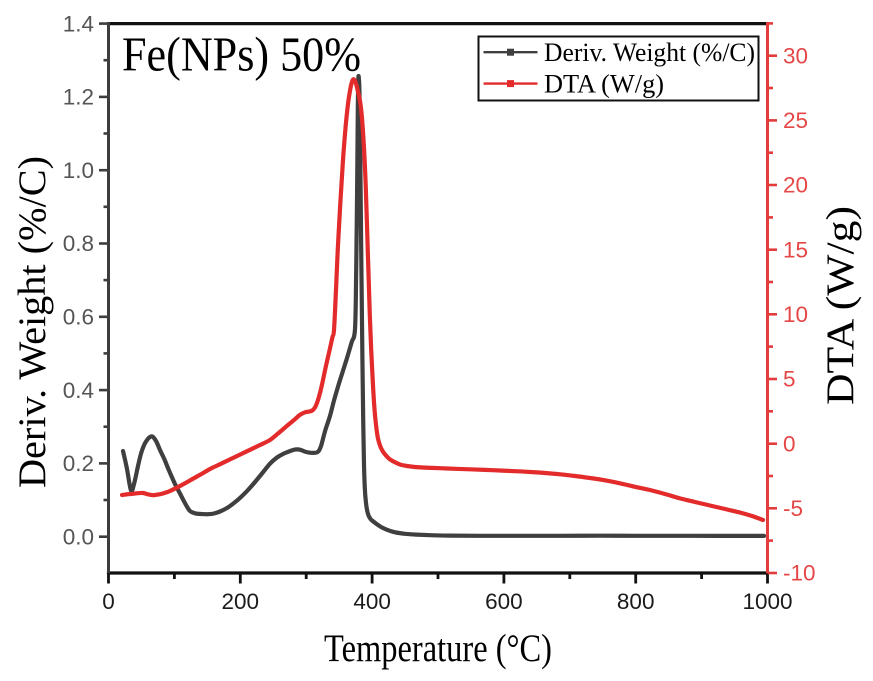 This screenshot has width=873, height=681. I want to click on svg-text: 800, so click(636, 601).